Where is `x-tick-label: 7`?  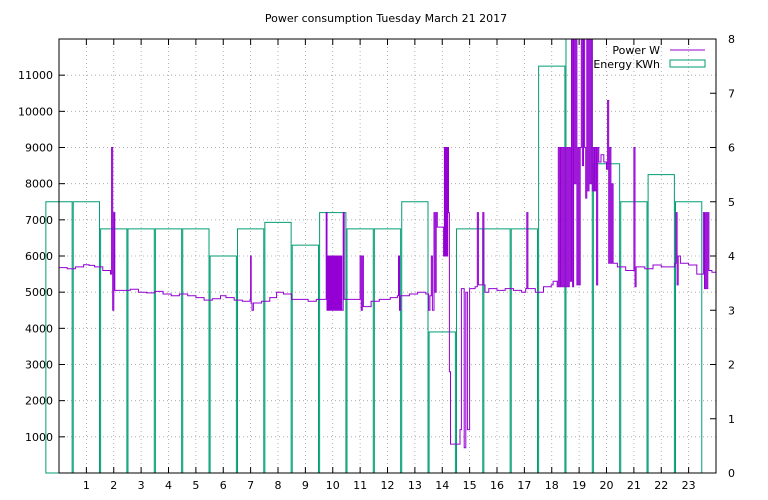 x-tick-label: 7 is located at coordinates (250, 485).